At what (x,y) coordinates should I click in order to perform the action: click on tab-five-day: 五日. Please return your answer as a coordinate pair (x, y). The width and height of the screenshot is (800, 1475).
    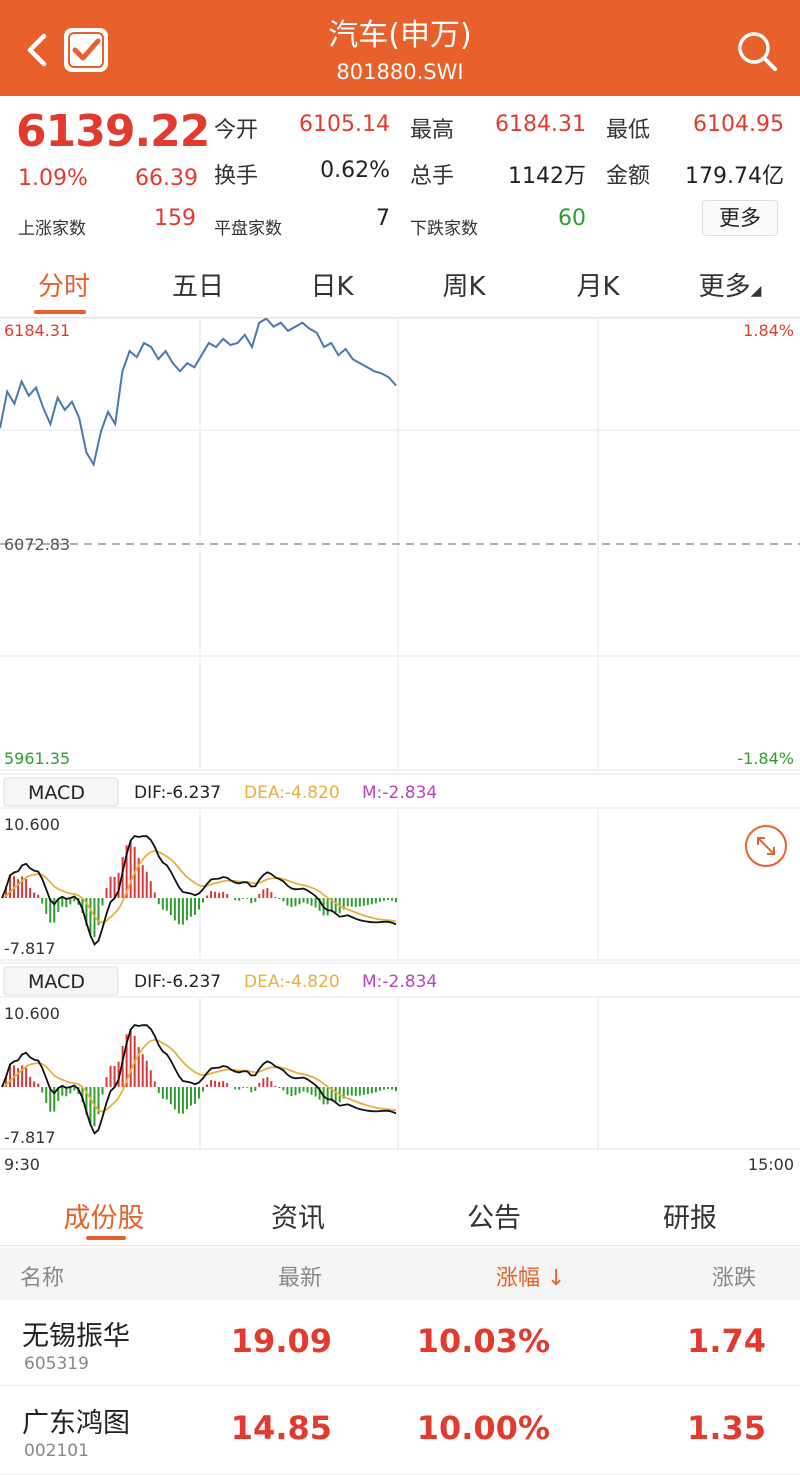
    Looking at the image, I should click on (197, 287).